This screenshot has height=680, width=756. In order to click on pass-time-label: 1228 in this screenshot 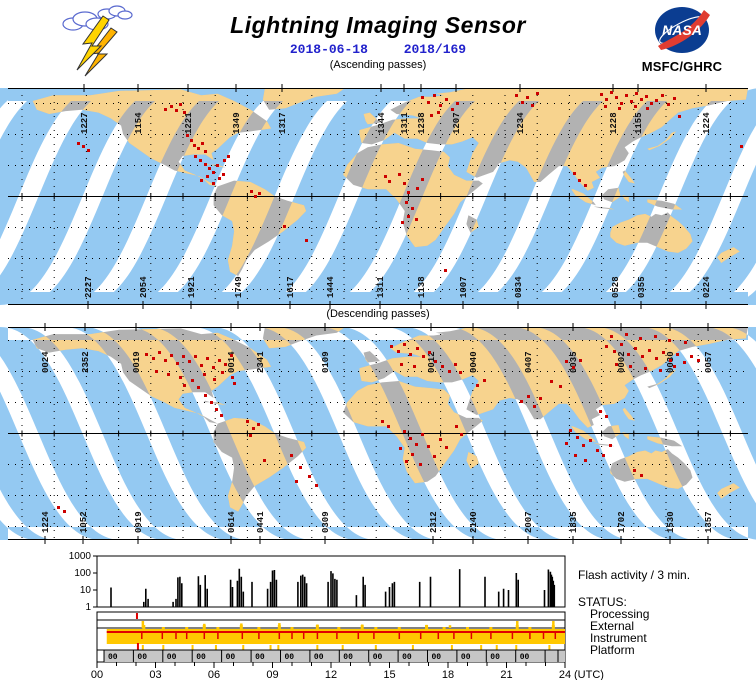, I will do `click(614, 123)`.